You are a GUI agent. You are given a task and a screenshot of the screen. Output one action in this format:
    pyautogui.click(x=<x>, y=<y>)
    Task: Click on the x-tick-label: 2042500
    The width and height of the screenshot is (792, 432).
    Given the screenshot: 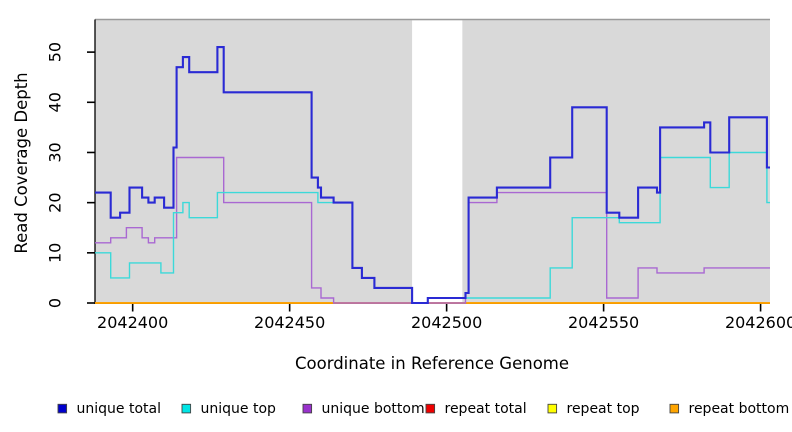 What is the action you would take?
    pyautogui.click(x=446, y=322)
    